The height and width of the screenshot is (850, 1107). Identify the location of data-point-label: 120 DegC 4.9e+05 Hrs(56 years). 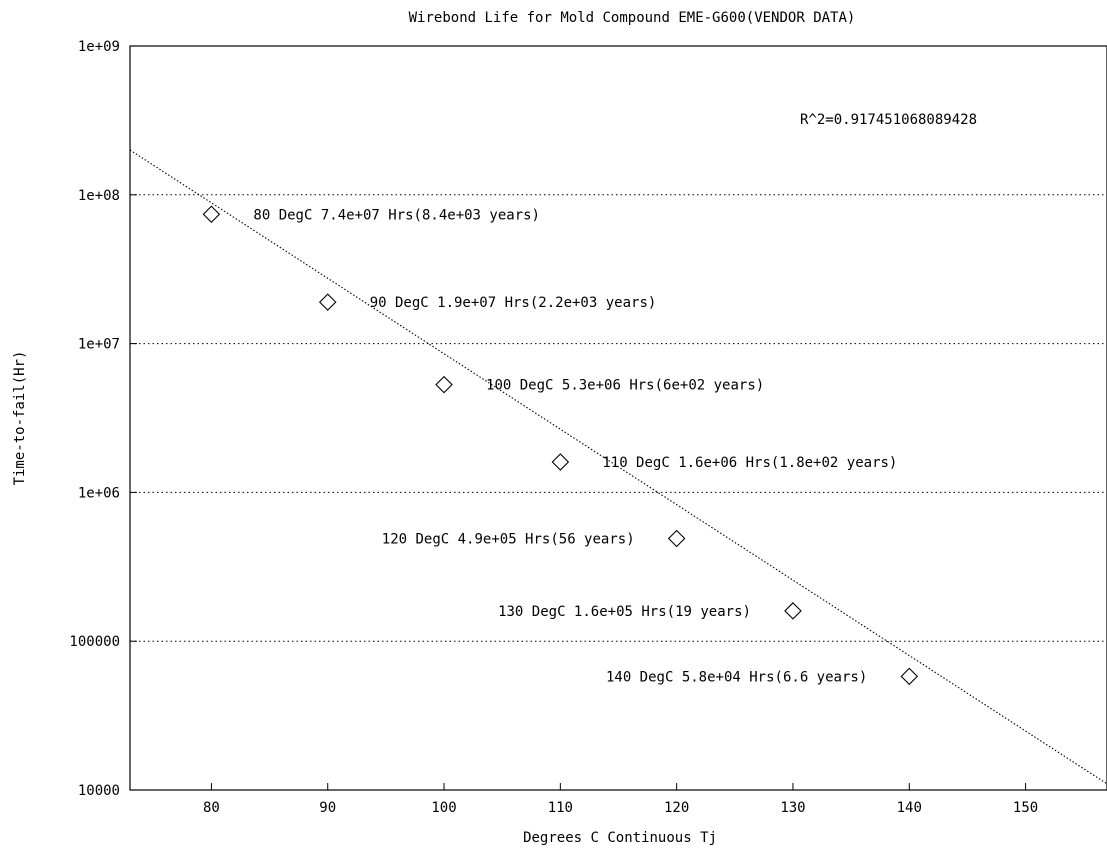
(508, 539).